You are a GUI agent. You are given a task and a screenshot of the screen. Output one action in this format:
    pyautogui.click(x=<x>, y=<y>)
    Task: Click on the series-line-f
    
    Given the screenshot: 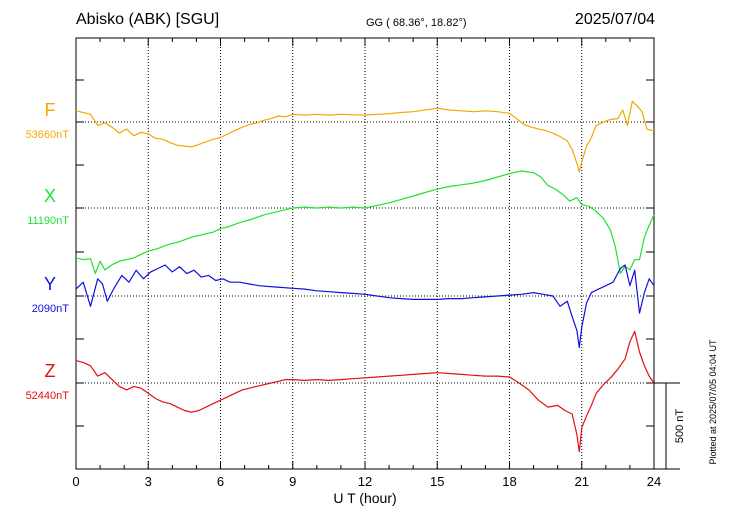 What is the action you would take?
    pyautogui.click(x=365, y=136)
    